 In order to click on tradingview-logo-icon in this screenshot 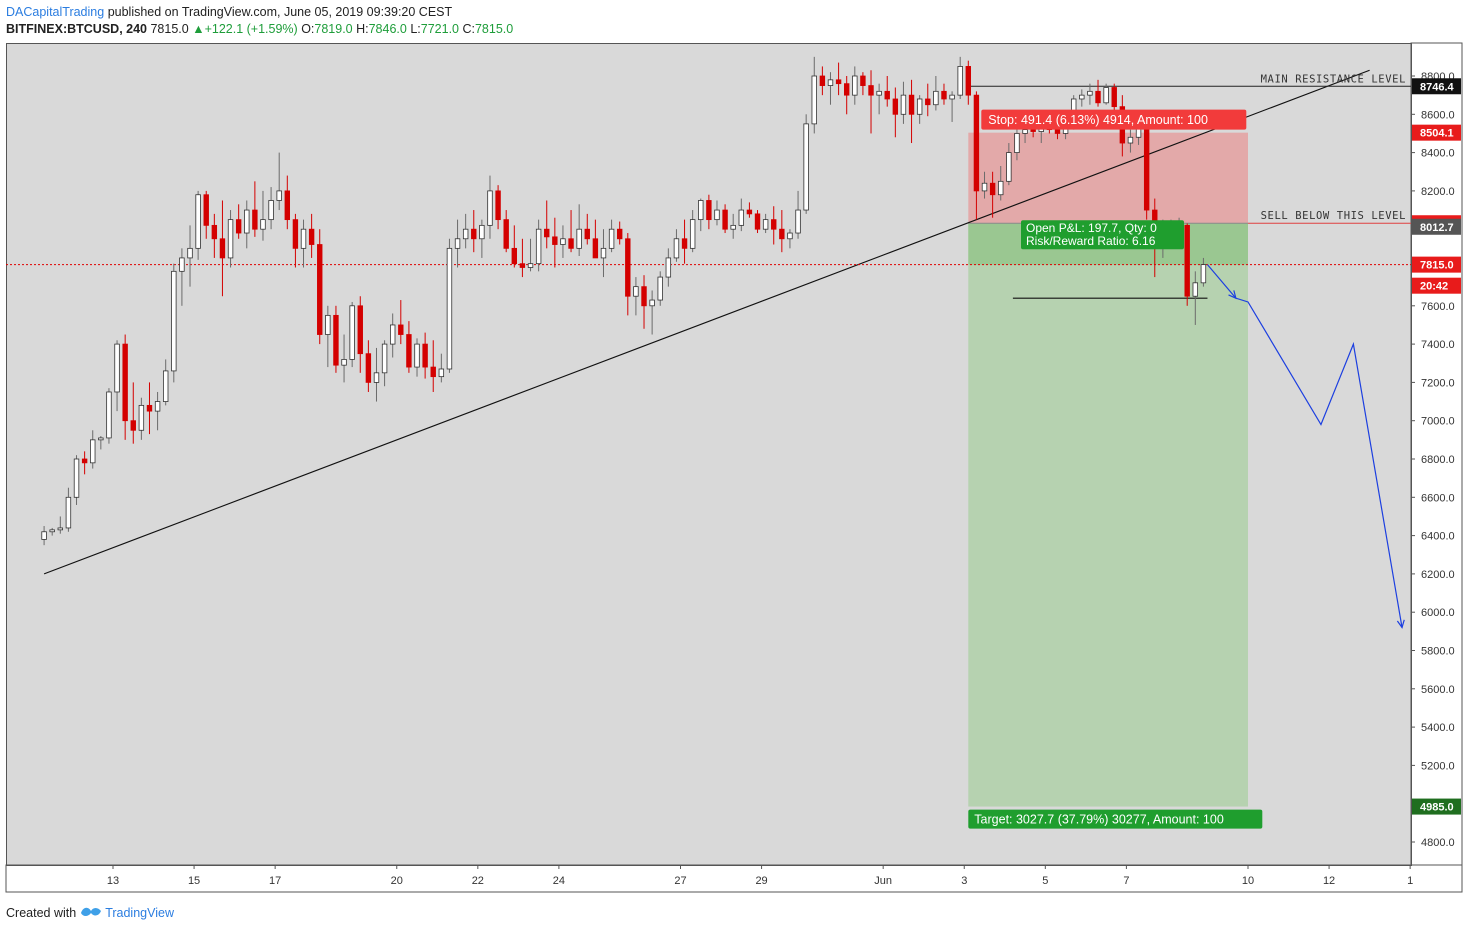, I will do `click(91, 912)`.